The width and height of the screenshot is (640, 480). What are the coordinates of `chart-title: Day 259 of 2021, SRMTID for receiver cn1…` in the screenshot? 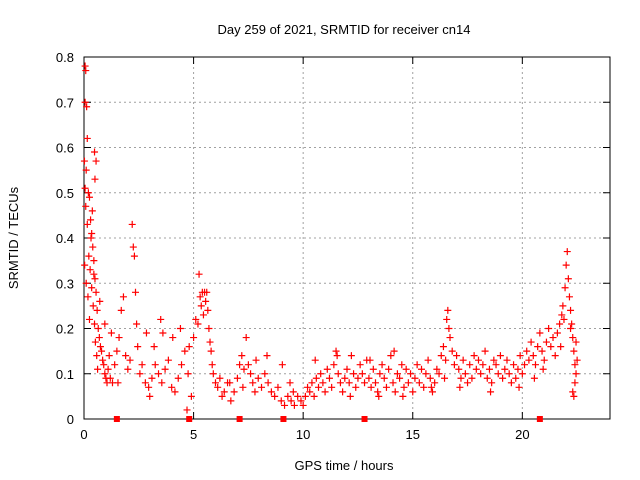 It's located at (344, 29).